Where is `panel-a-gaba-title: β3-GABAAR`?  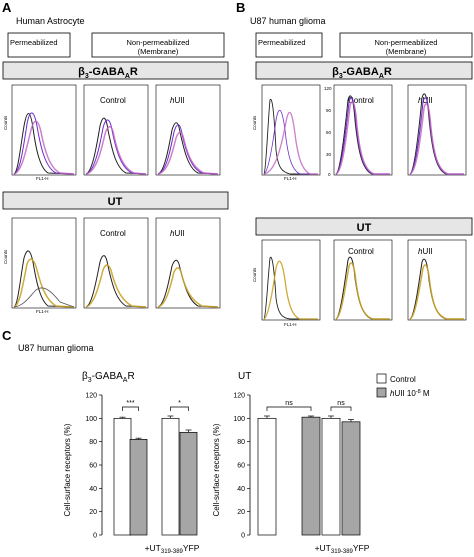
panel-a-gaba-title: β3-GABAAR is located at coordinates (108, 73).